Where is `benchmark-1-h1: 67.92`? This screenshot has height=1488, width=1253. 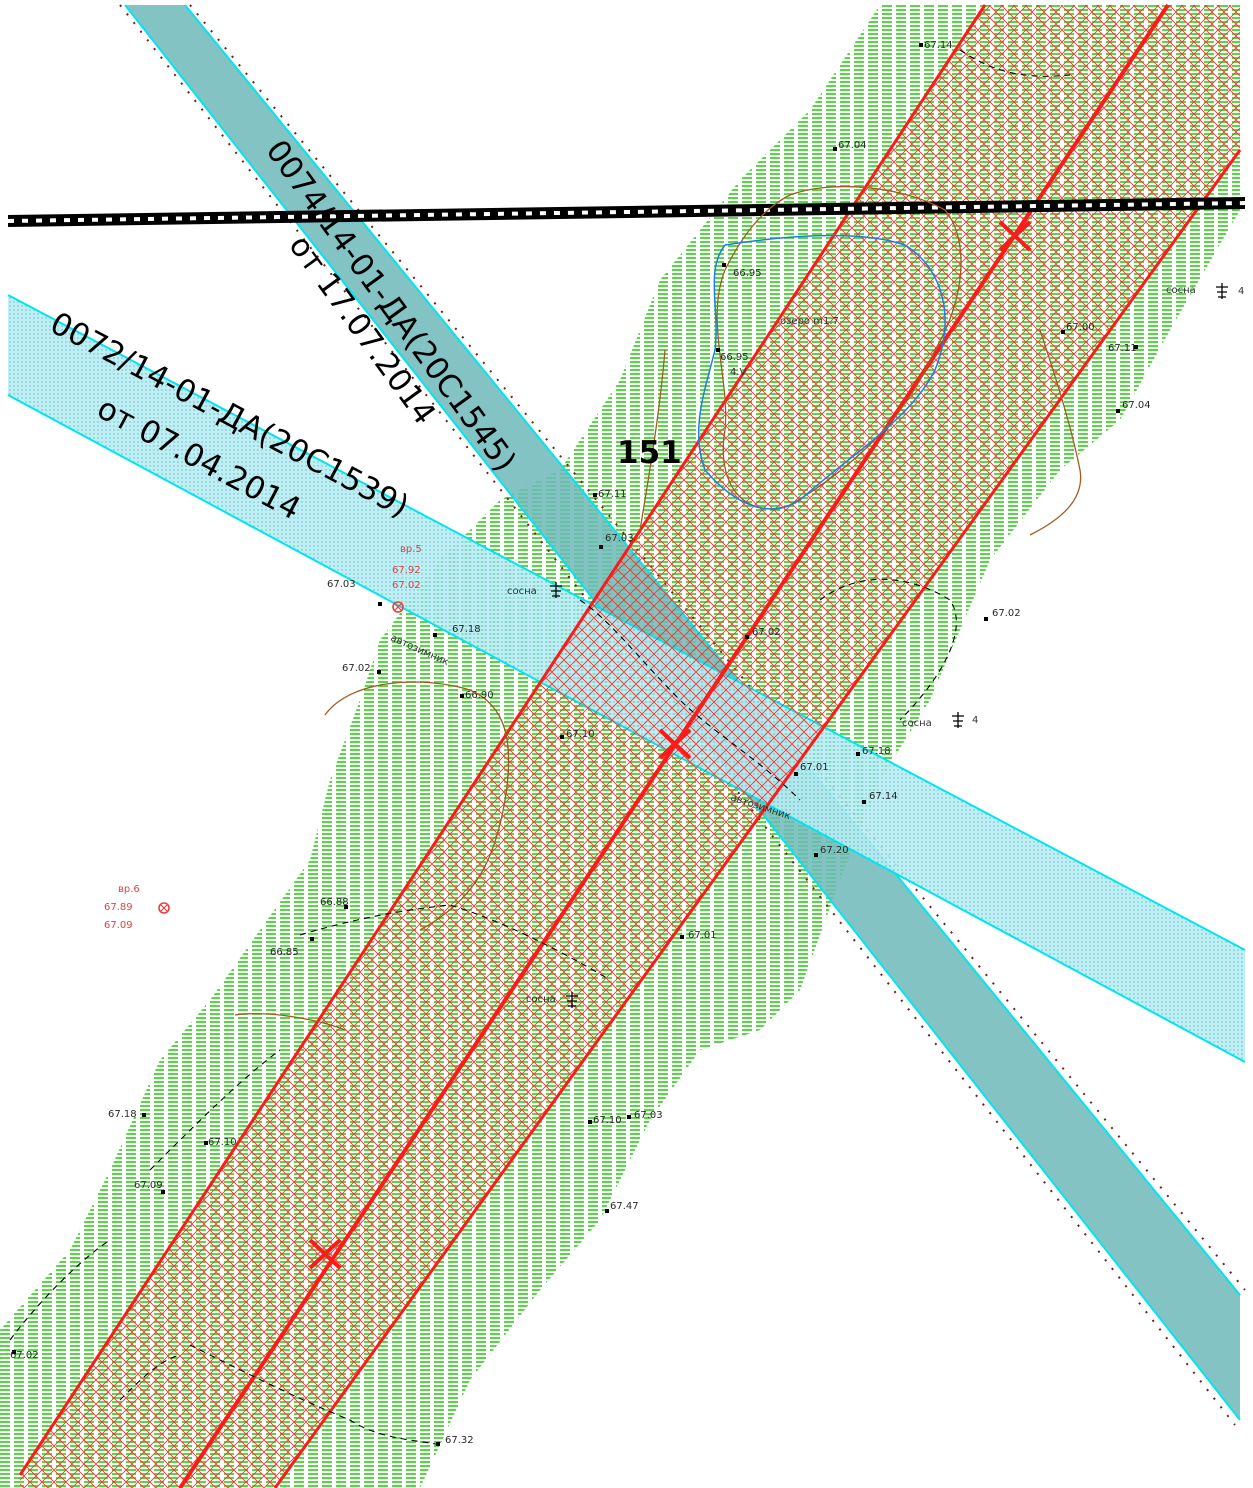 benchmark-1-h1: 67.92 is located at coordinates (406, 570).